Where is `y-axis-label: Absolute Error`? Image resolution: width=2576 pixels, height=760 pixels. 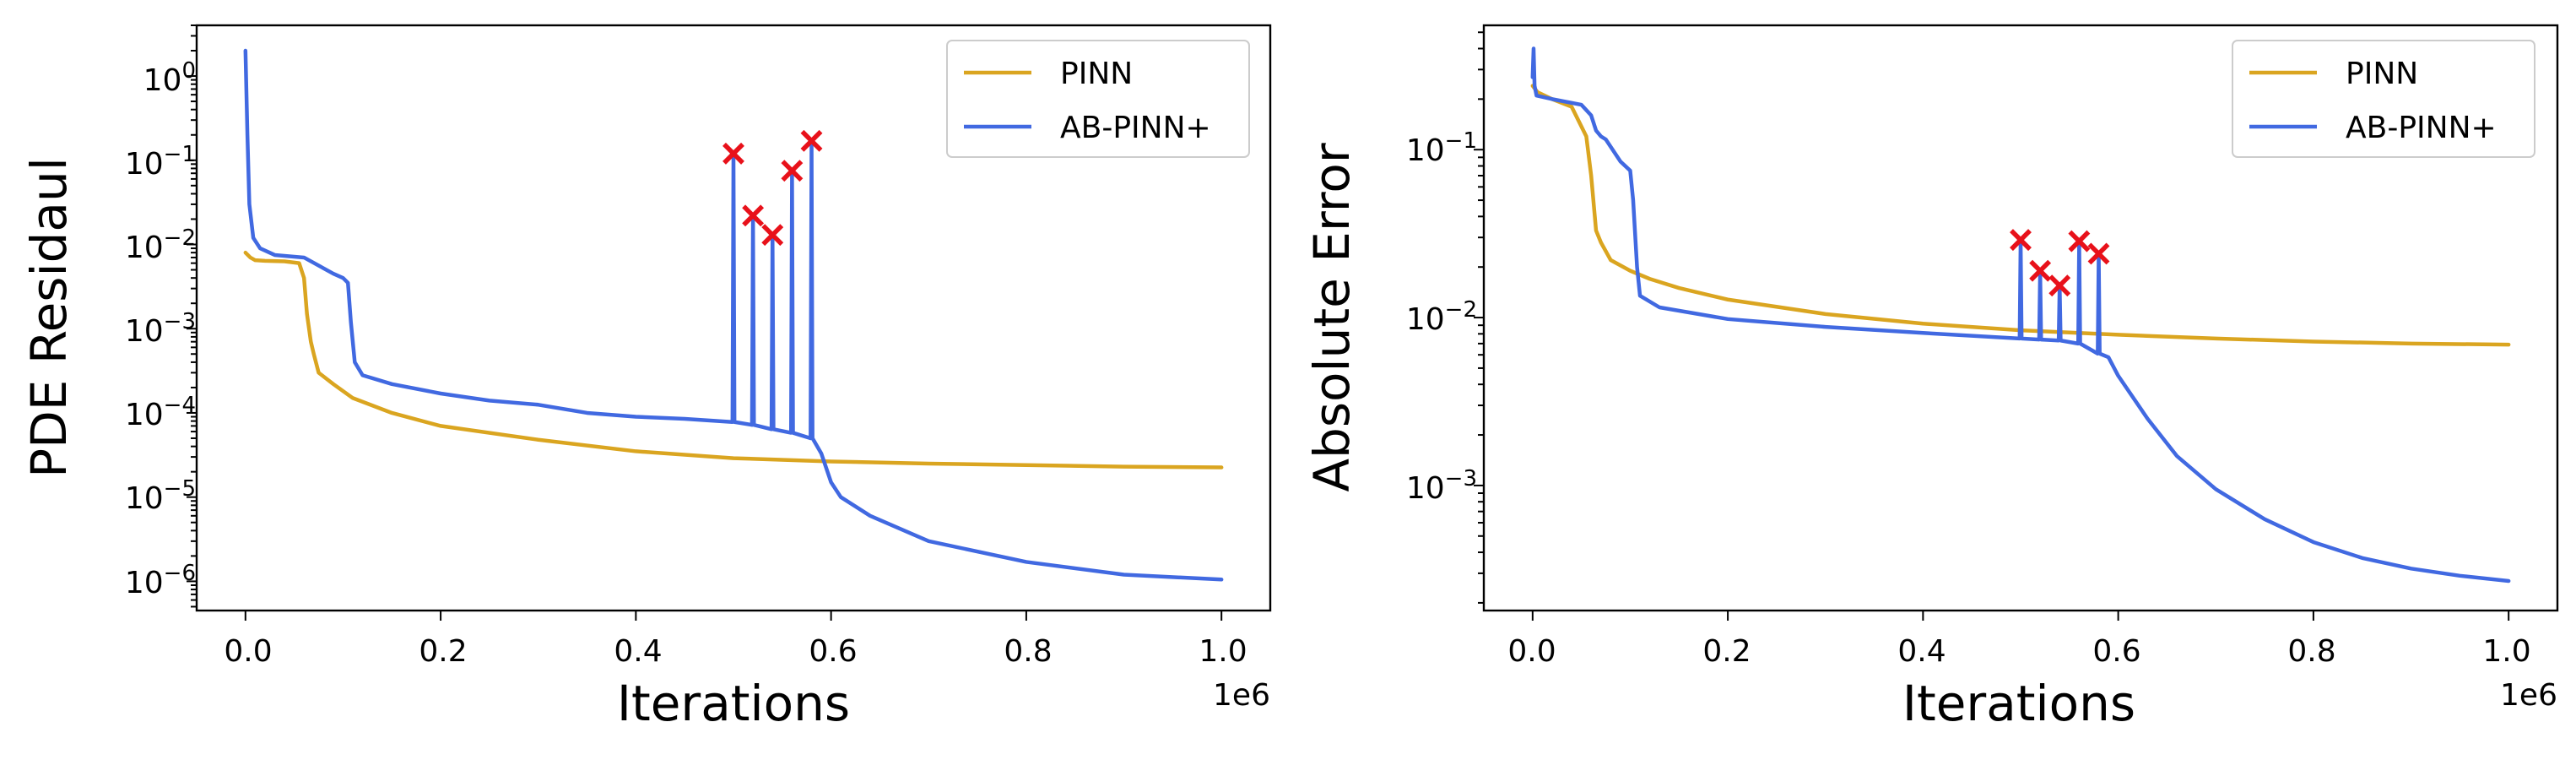 y-axis-label: Absolute Error is located at coordinates (1332, 317).